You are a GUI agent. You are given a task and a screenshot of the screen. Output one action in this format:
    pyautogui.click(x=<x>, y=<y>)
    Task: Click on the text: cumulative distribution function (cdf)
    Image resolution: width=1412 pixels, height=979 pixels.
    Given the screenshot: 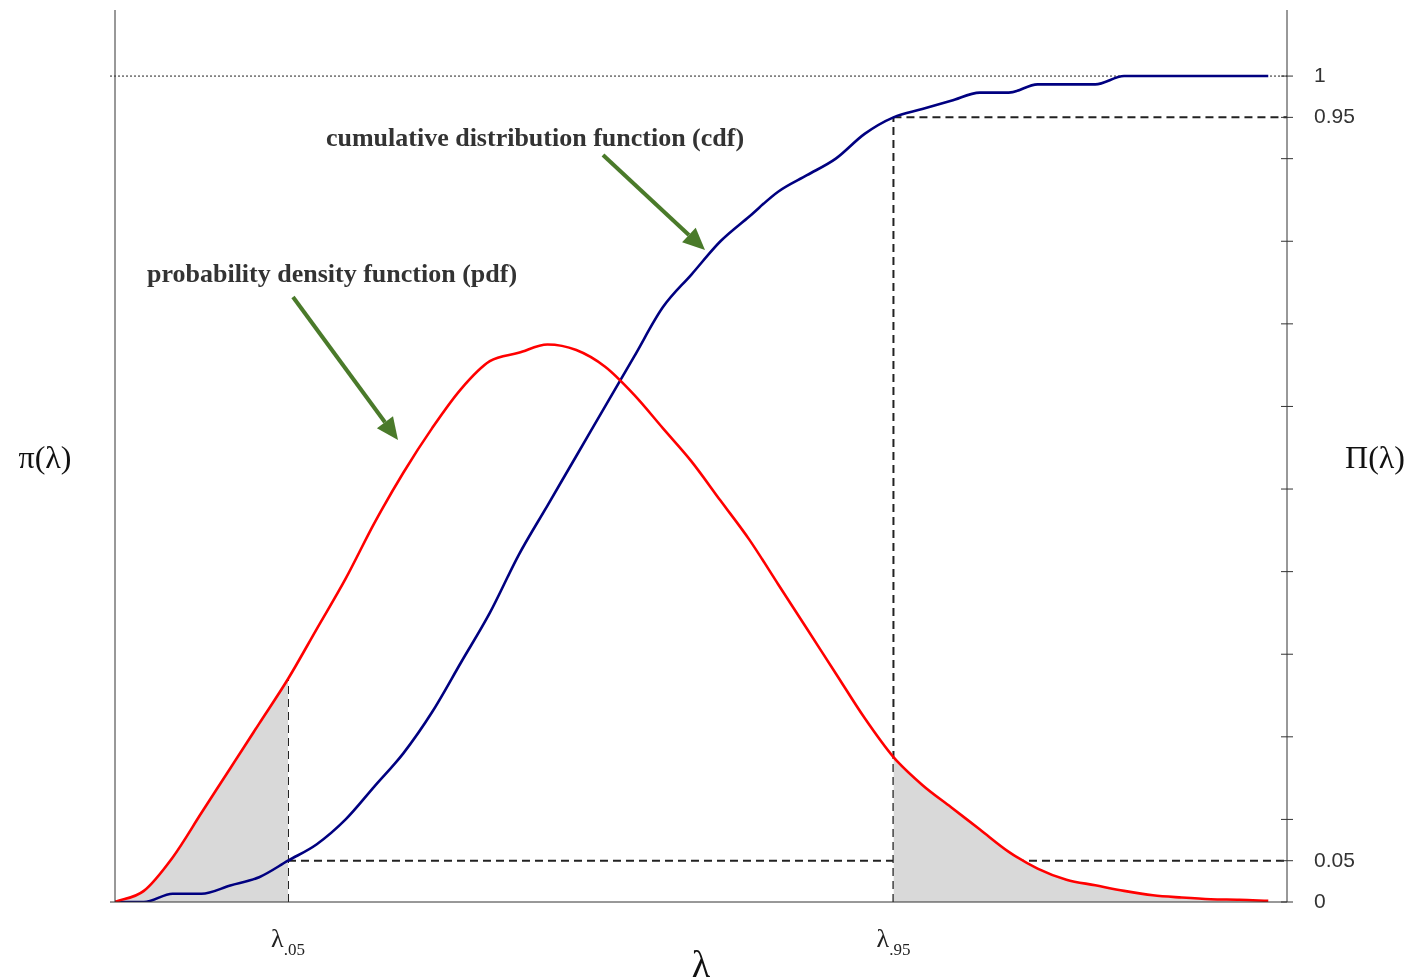 What is the action you would take?
    pyautogui.click(x=535, y=137)
    